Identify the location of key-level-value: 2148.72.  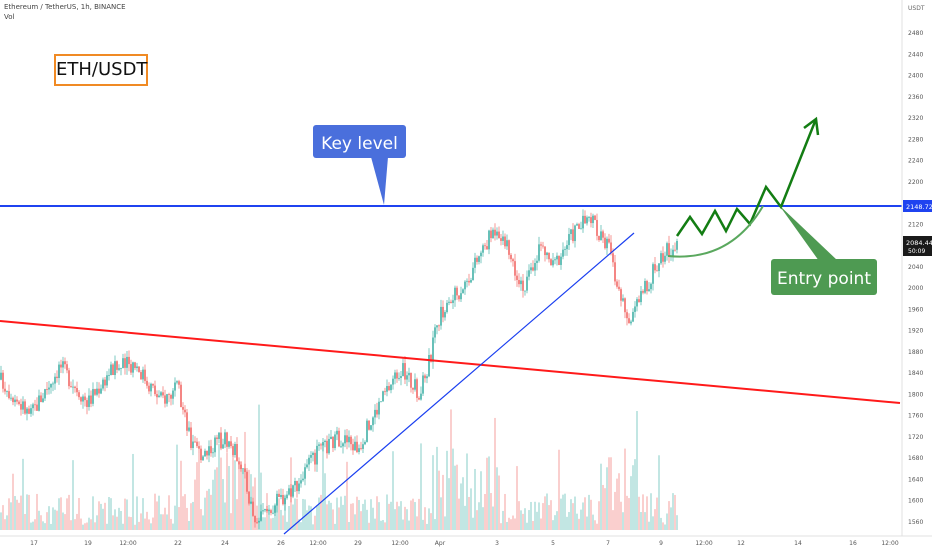
(919, 207).